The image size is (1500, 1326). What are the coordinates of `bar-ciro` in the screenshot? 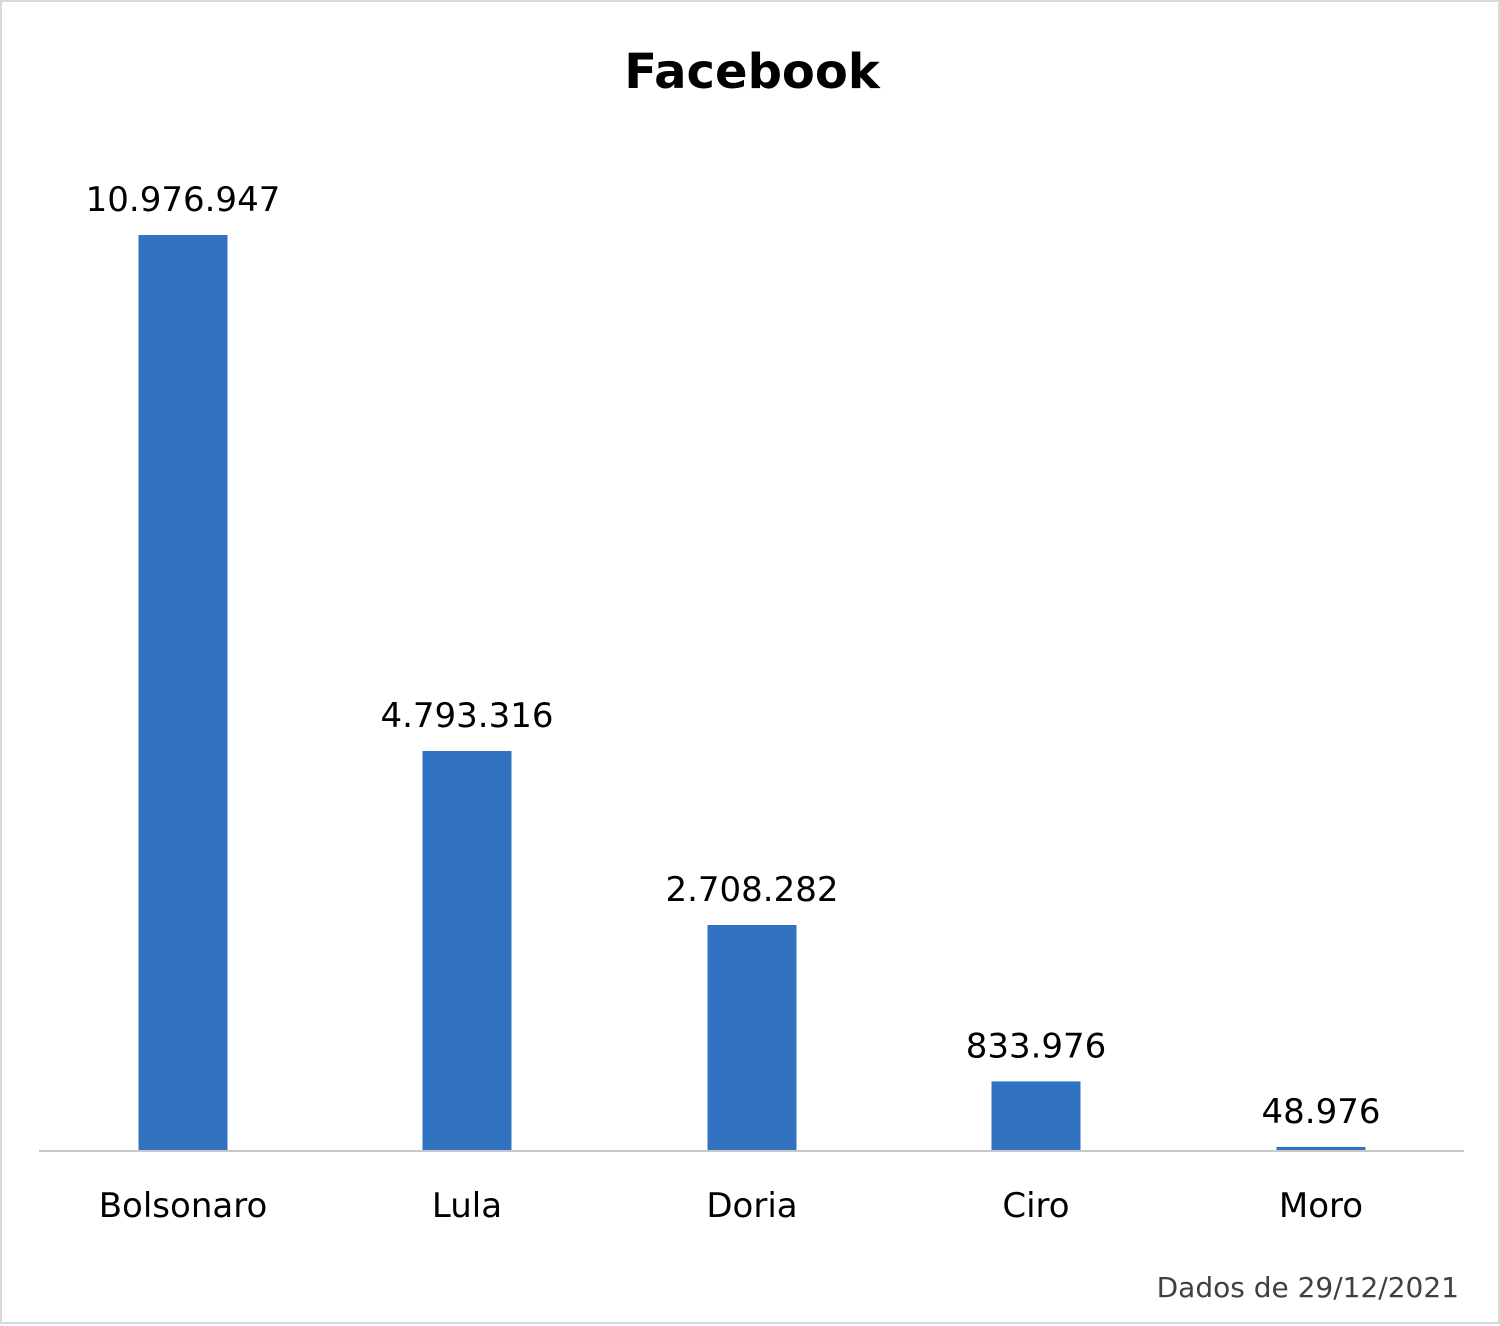 It's located at (1036, 1116).